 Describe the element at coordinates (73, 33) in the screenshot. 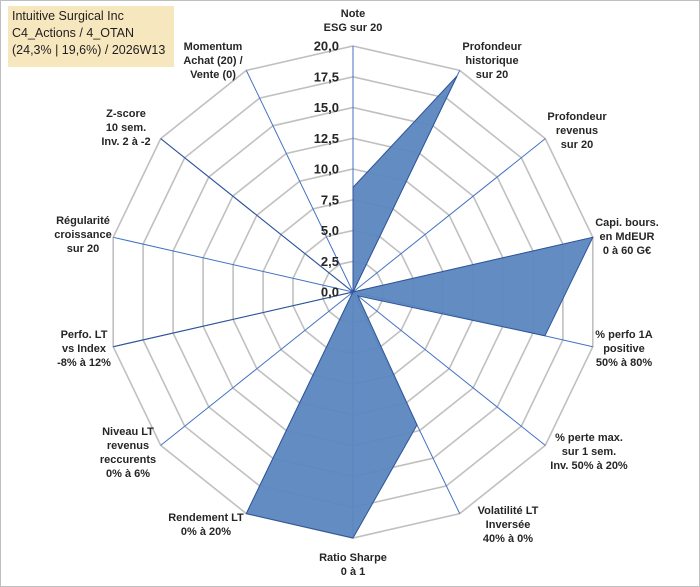

I see `title-category: C4_Actions / 4_OTAN` at that location.